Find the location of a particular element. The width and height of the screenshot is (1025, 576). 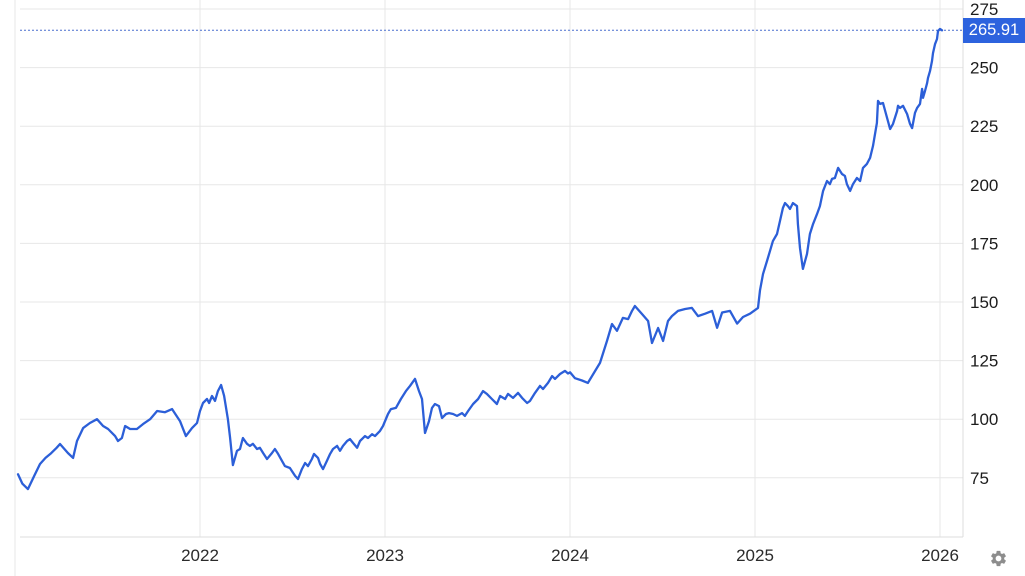

x-axis-tick-label: 2024 is located at coordinates (570, 555).